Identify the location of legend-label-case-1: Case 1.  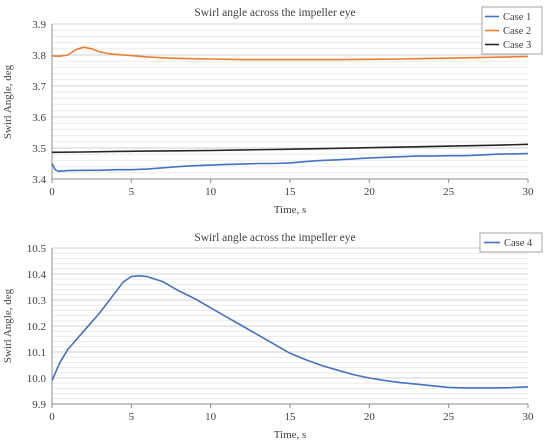
(517, 17).